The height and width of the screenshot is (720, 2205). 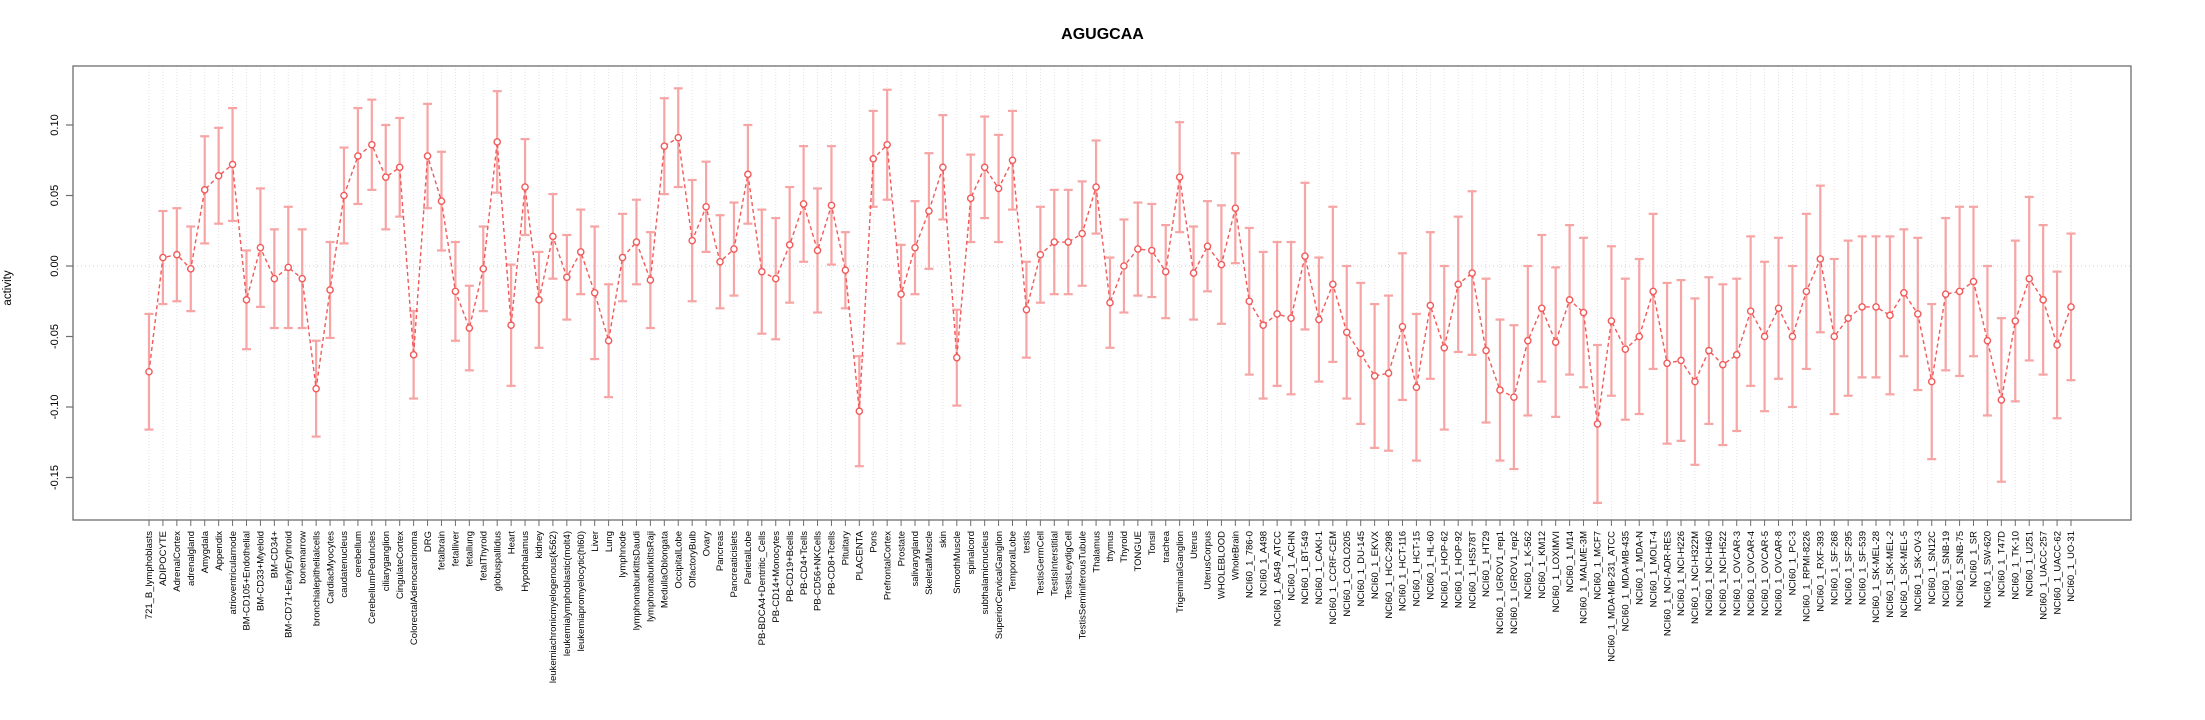 I want to click on x-tick-label: MedullaOblongata, so click(x=665, y=569).